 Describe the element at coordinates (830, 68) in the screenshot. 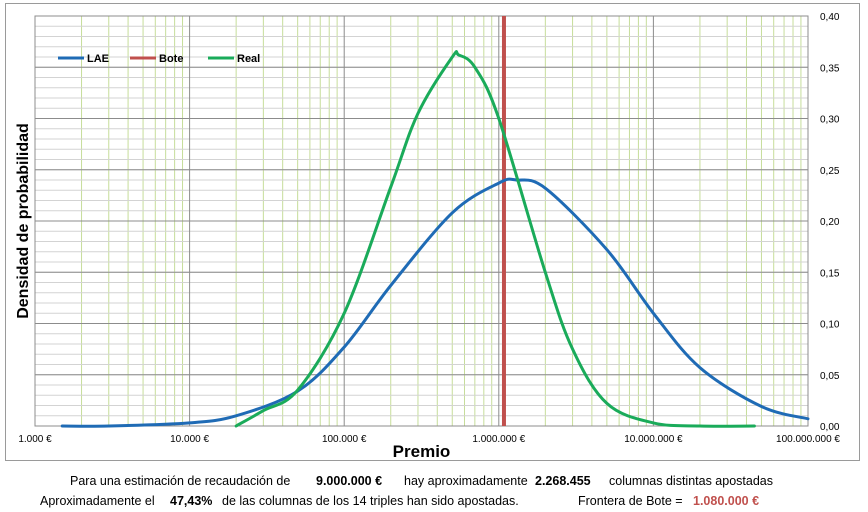

I see `y-tick-label: 0,35` at that location.